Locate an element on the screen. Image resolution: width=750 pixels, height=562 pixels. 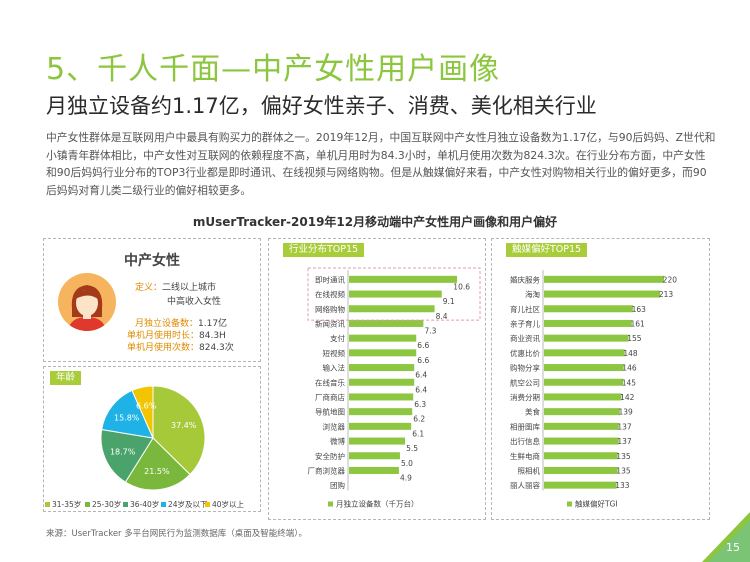
chart-main-title: mUserTracker-2019年12月移动端中产女性用户画像和用户偏好 is located at coordinates (375, 222).